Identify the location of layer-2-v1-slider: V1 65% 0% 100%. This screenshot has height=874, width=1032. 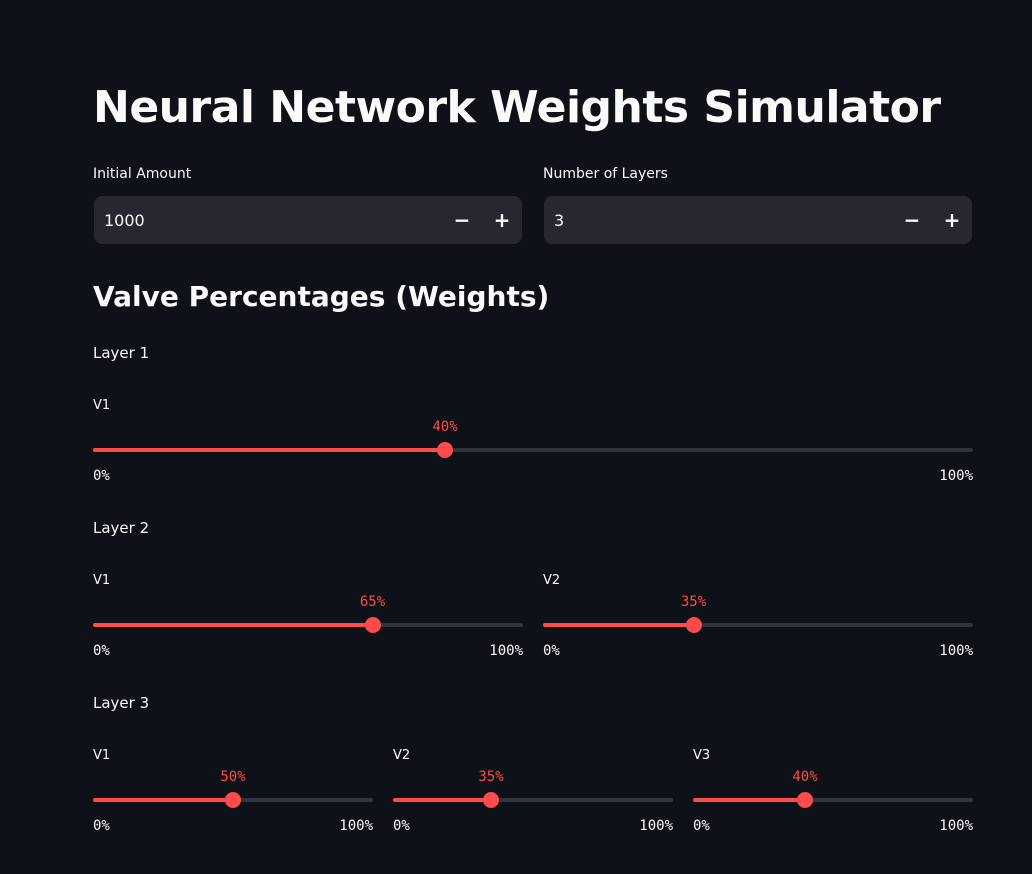
(308, 618).